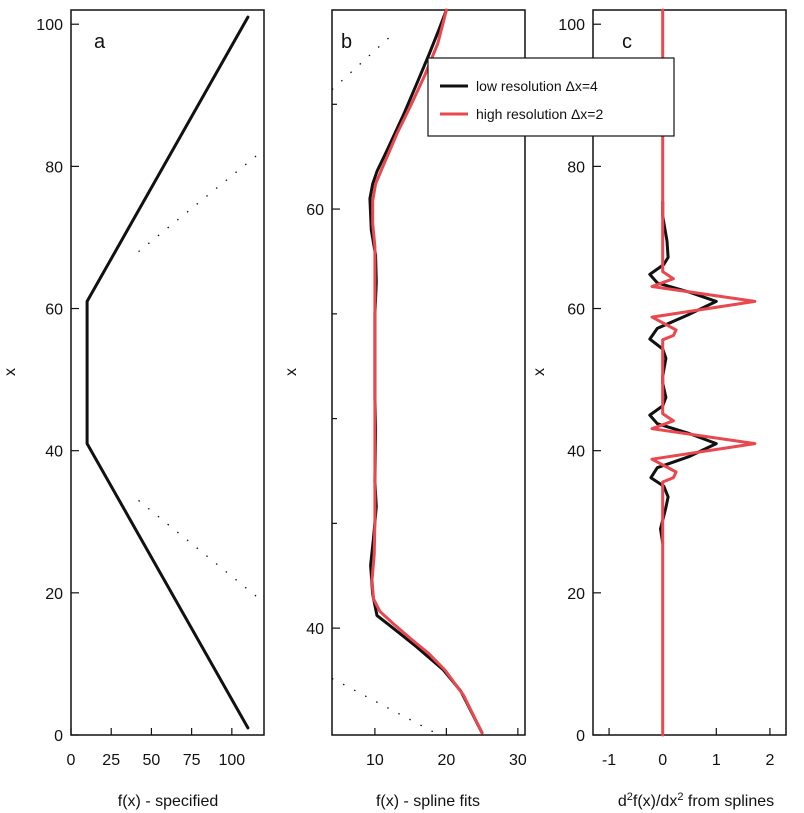 The image size is (804, 813). I want to click on panel-c-xtick-label: 1, so click(716, 760).